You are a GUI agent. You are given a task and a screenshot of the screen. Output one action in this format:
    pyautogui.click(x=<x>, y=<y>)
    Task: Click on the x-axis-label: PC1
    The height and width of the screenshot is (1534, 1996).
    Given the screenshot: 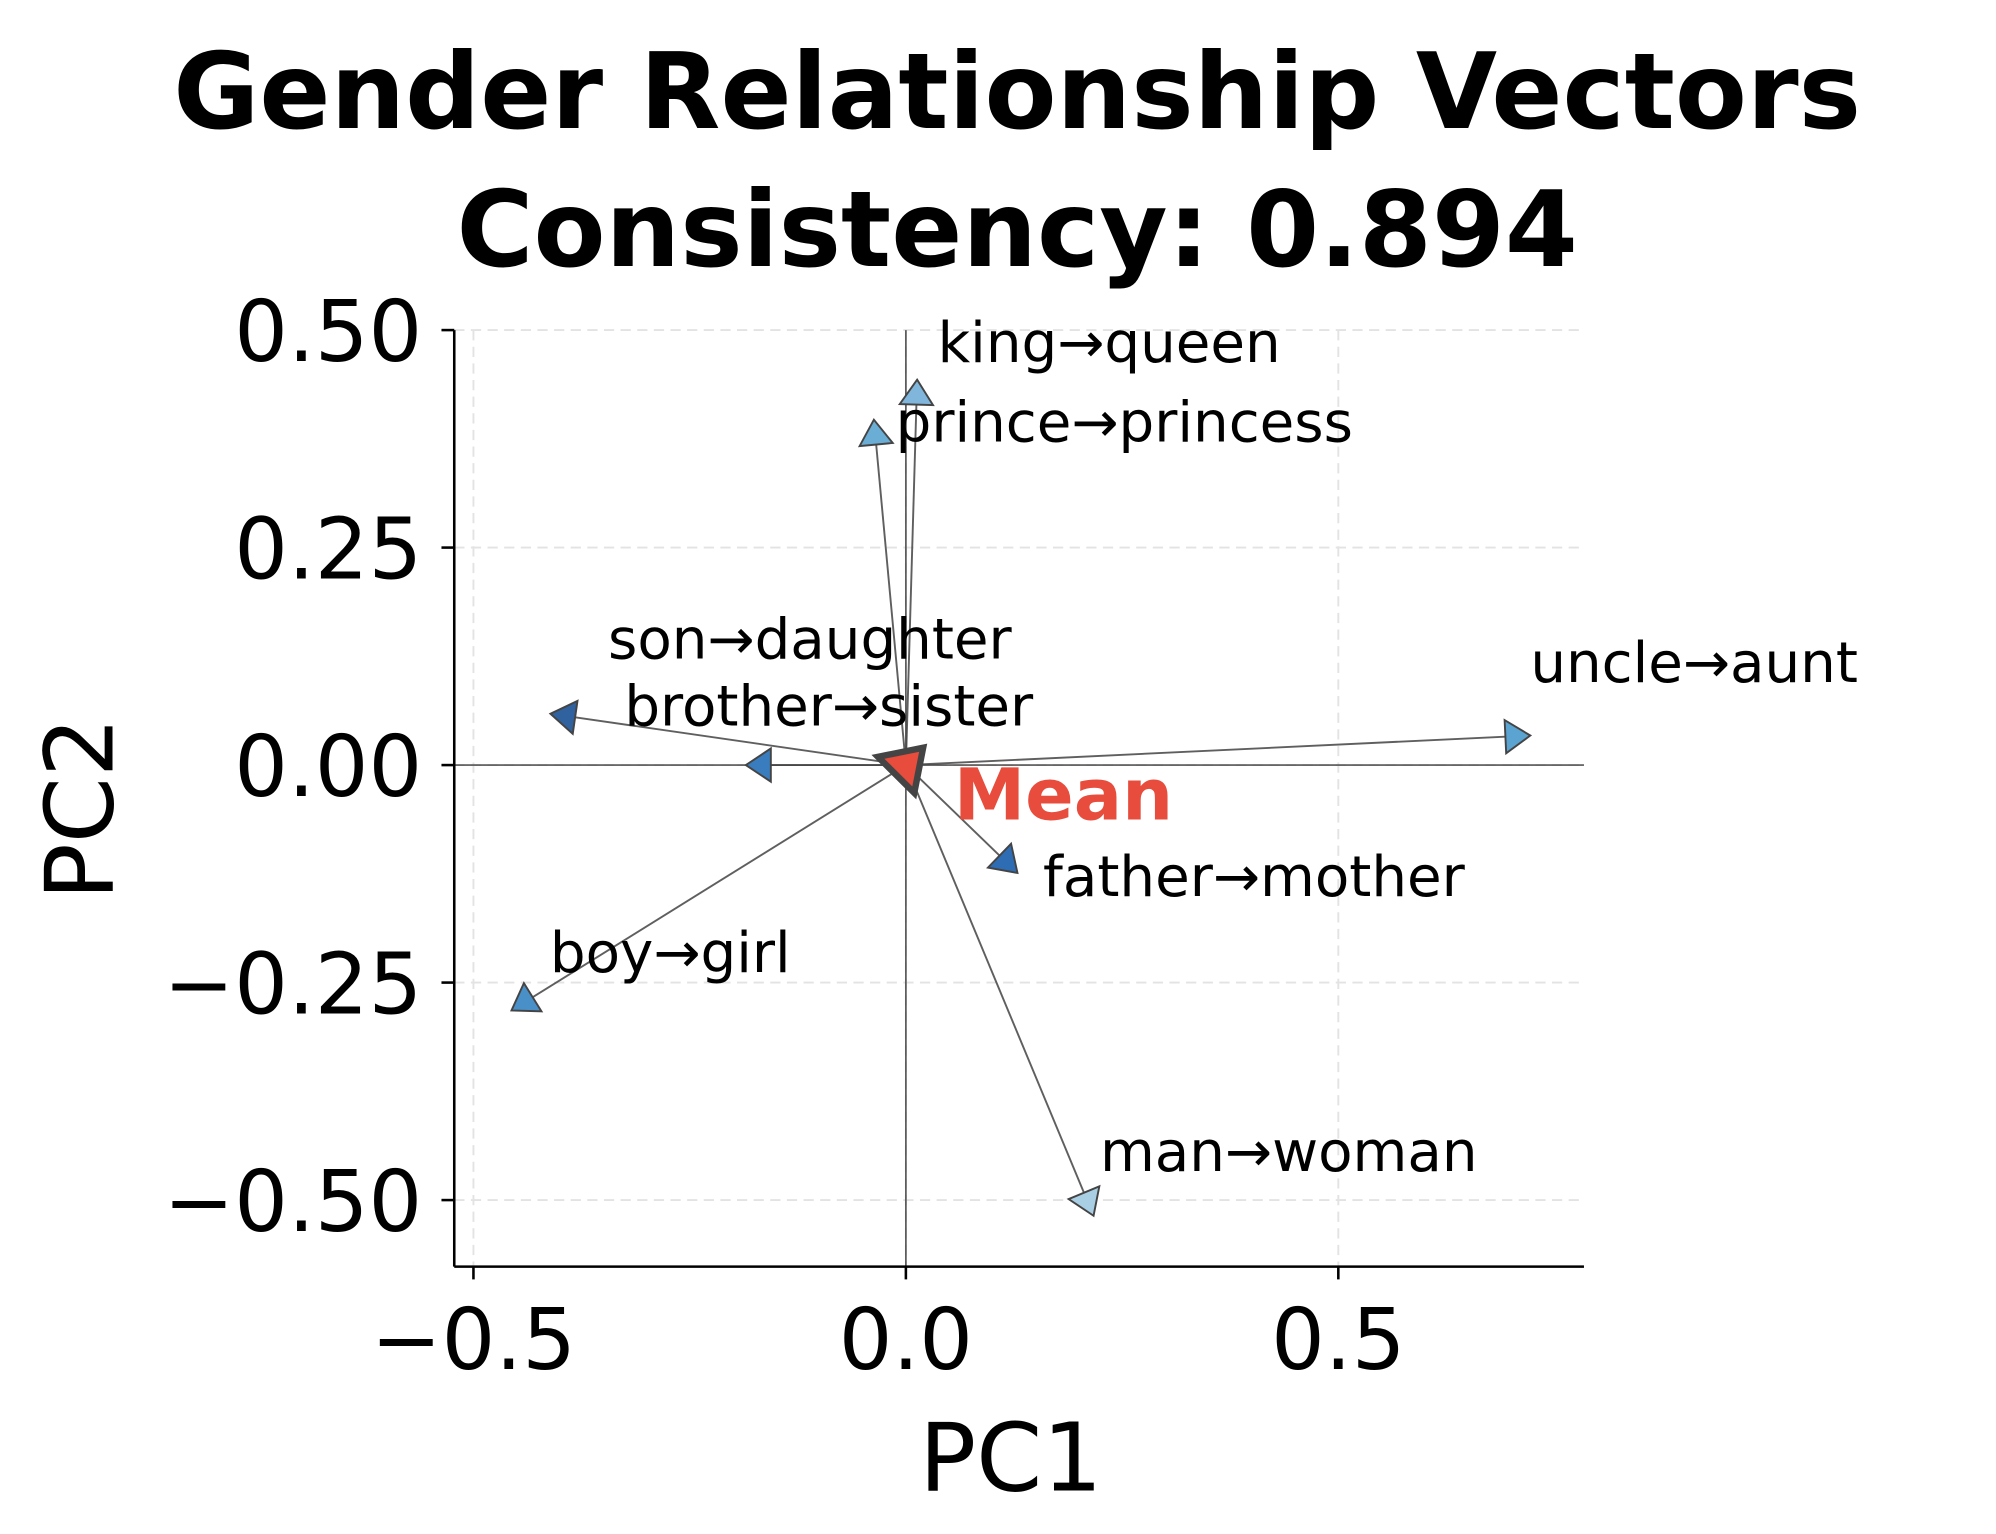 What is the action you would take?
    pyautogui.click(x=1010, y=1459)
    